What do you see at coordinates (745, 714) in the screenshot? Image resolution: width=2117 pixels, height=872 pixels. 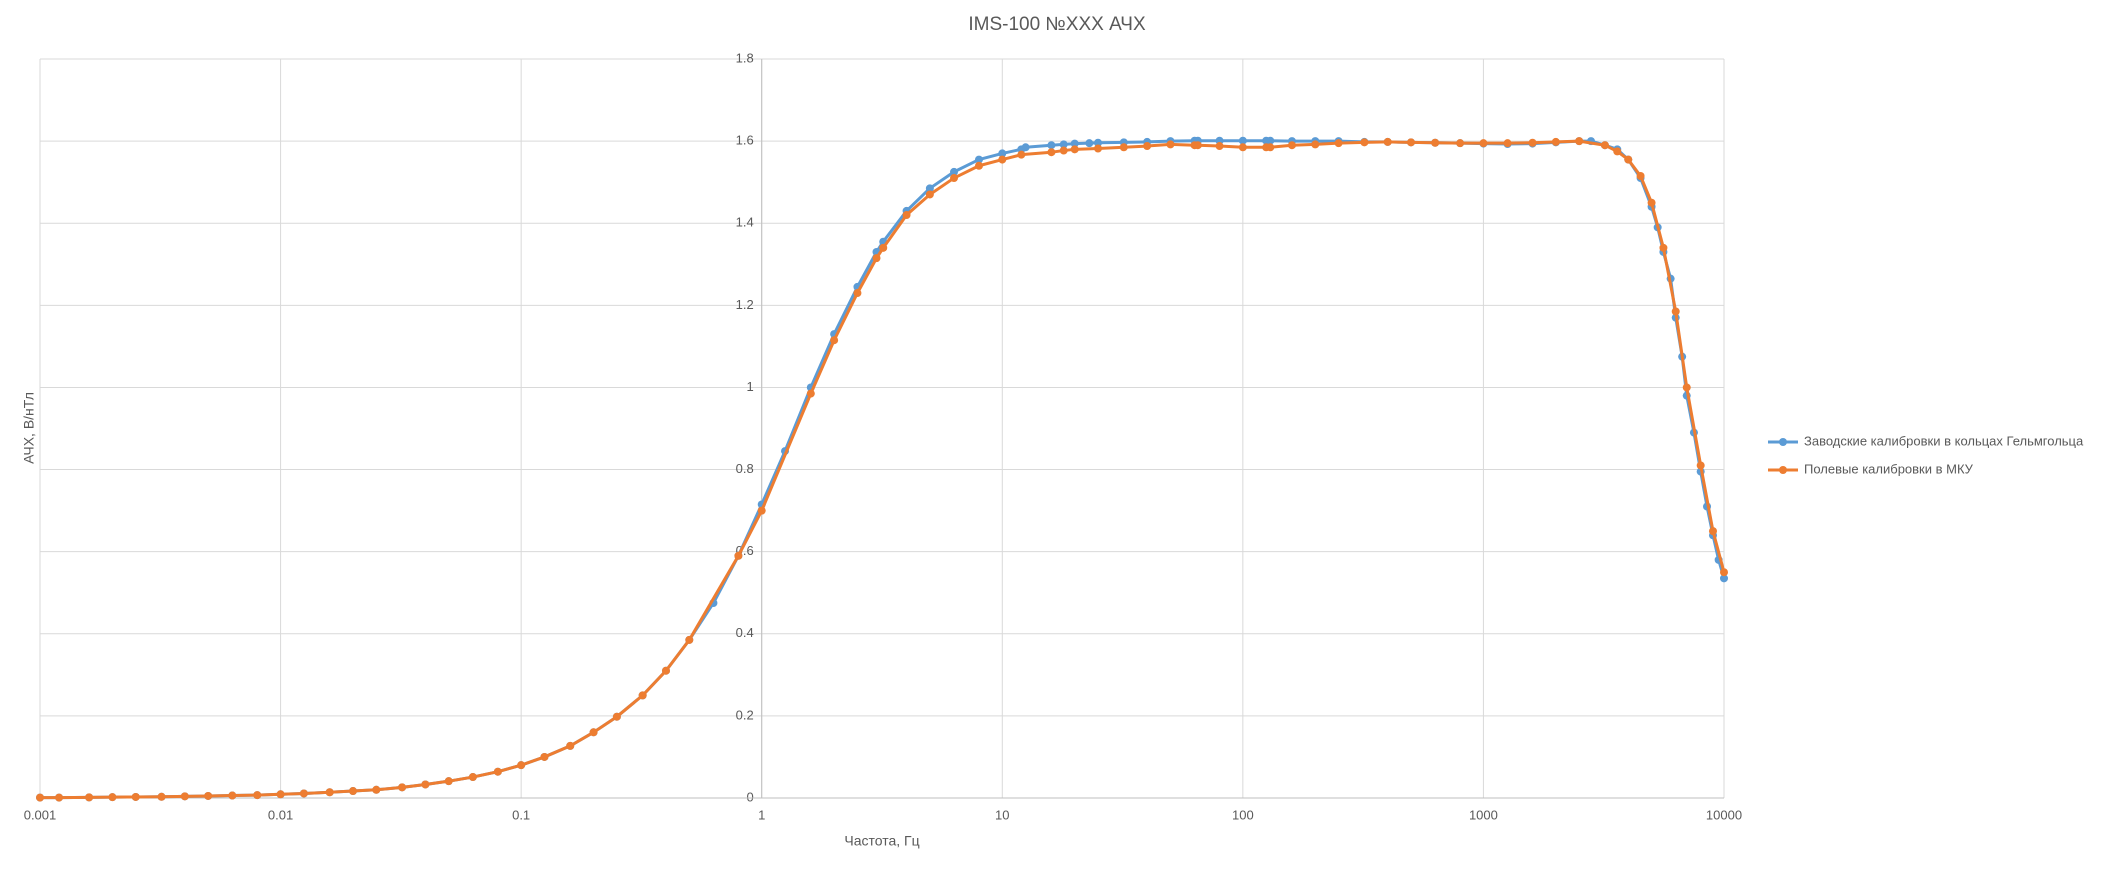 I see `y-tick-label: 0.2` at bounding box center [745, 714].